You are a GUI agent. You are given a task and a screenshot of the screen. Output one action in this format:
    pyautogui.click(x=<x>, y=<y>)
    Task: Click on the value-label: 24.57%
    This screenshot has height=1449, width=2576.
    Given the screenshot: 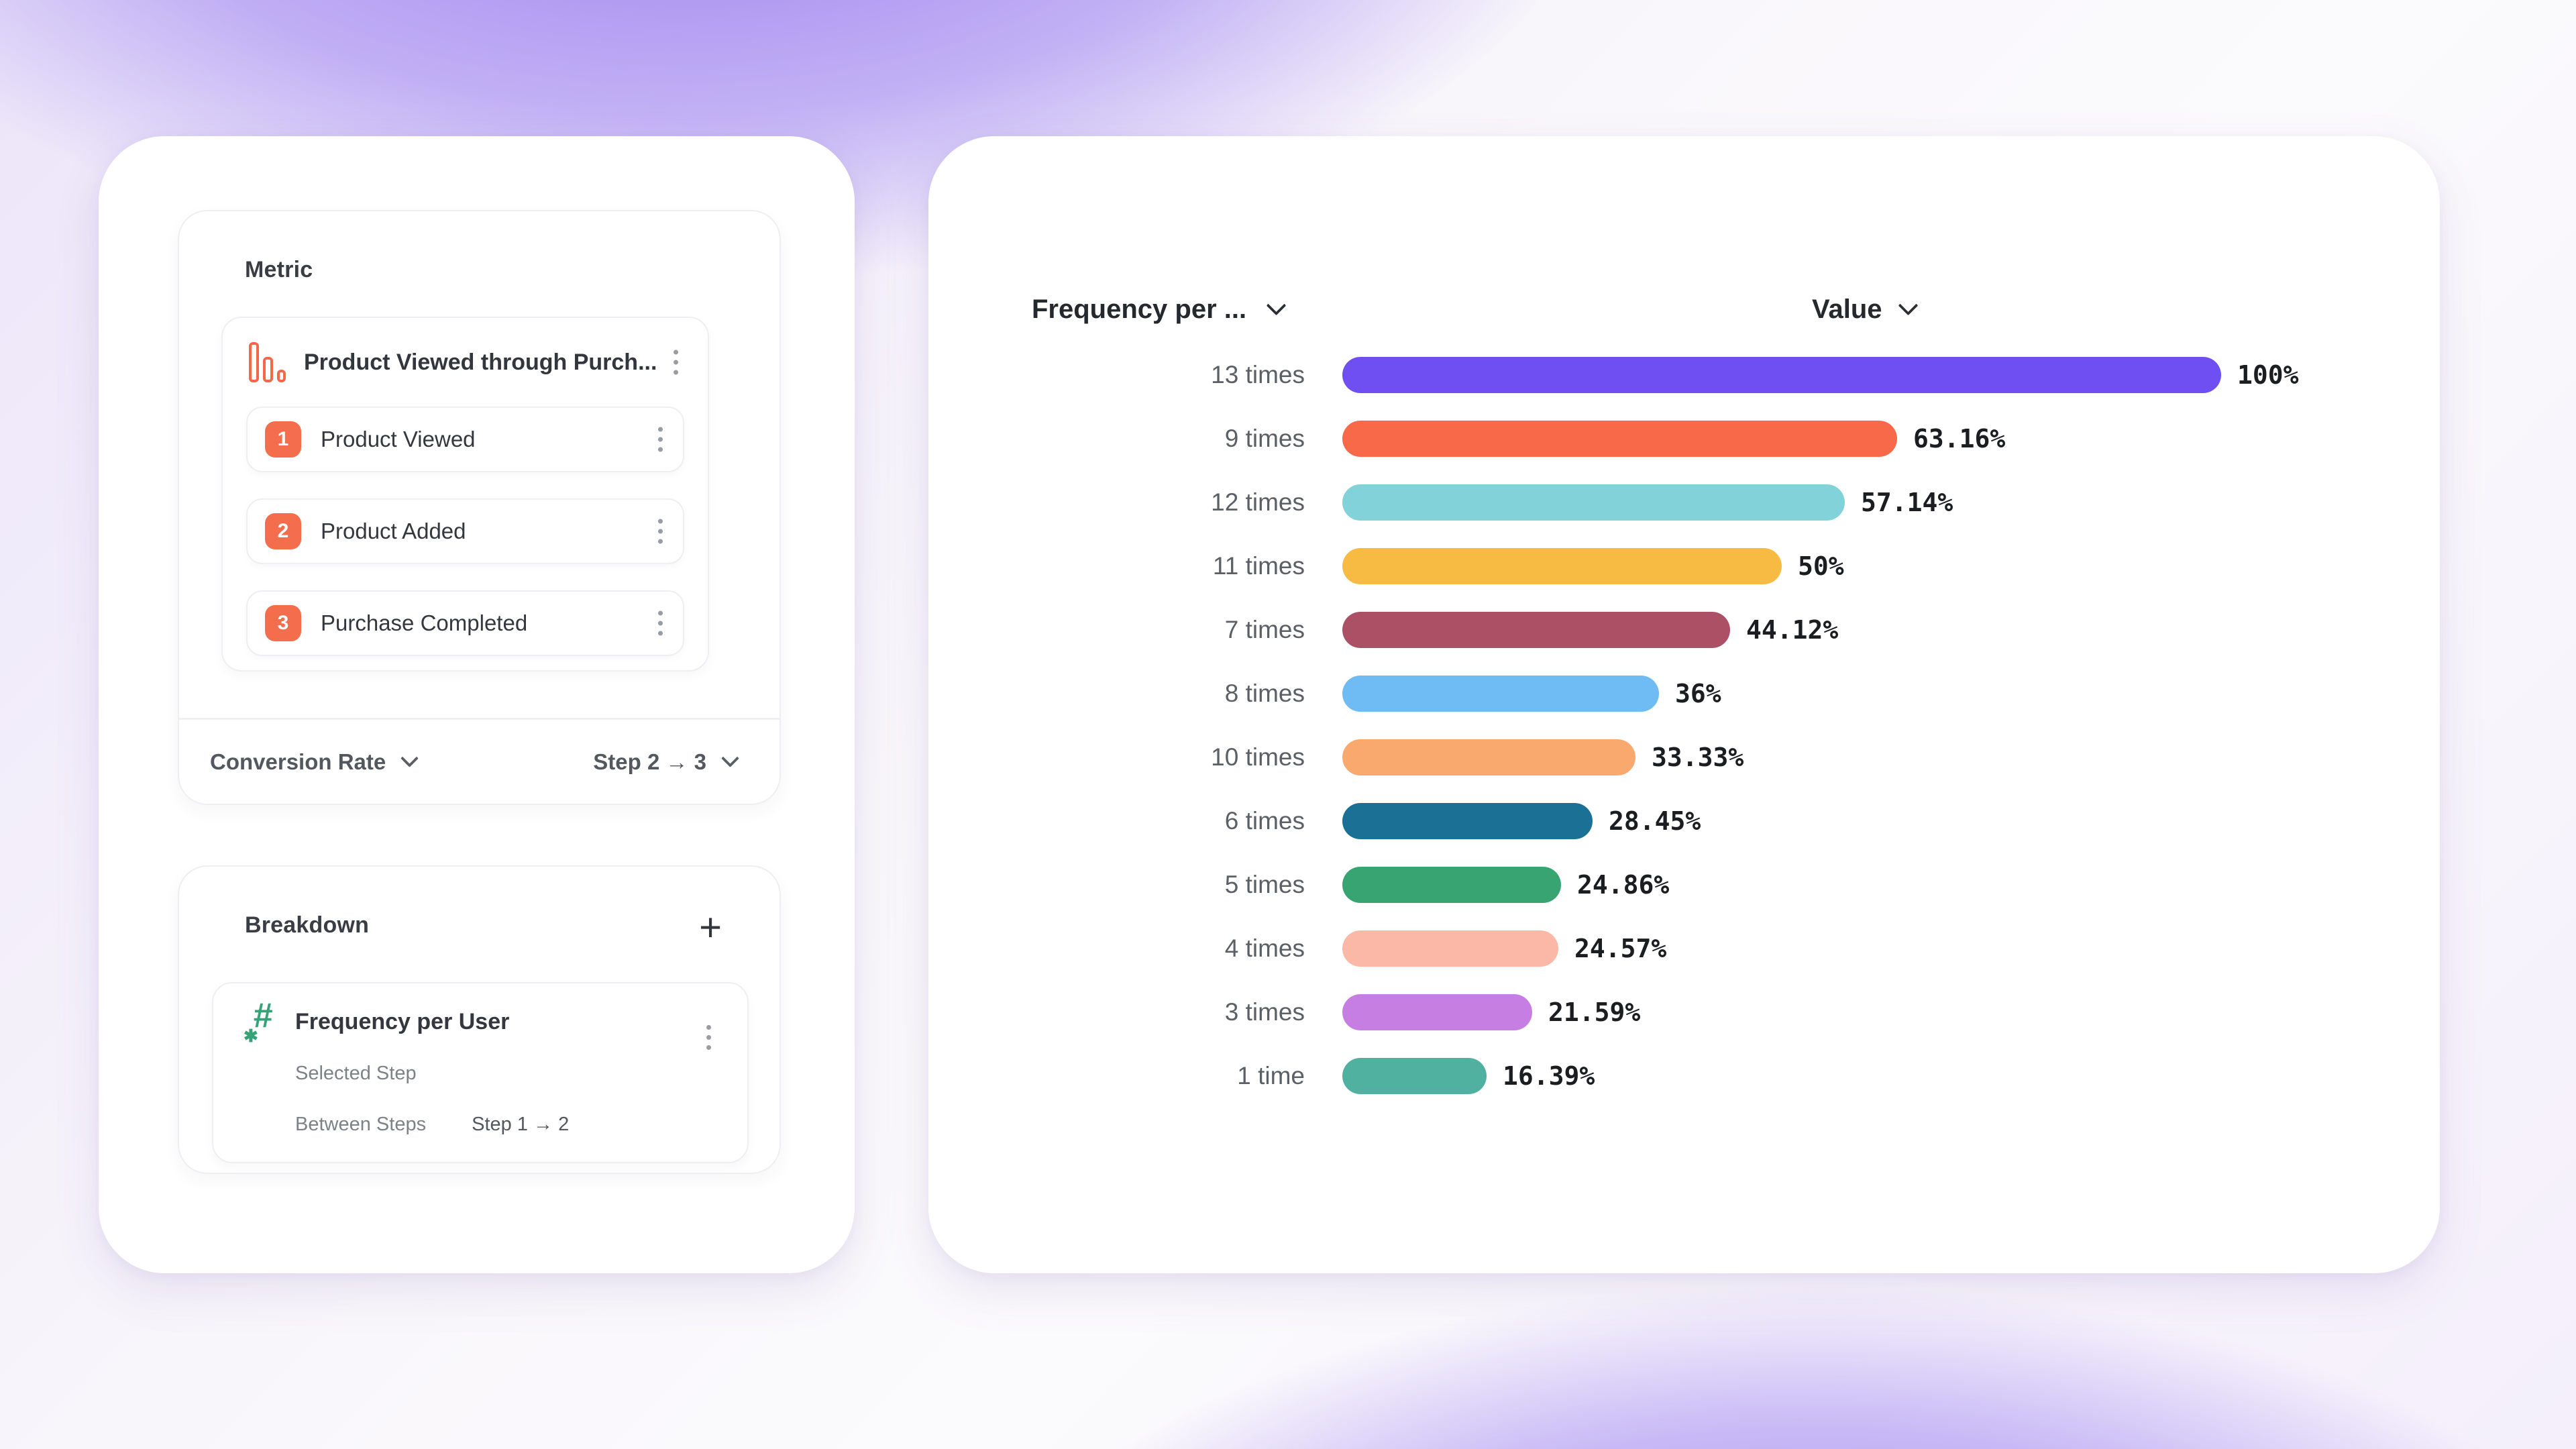 What is the action you would take?
    pyautogui.click(x=1620, y=948)
    